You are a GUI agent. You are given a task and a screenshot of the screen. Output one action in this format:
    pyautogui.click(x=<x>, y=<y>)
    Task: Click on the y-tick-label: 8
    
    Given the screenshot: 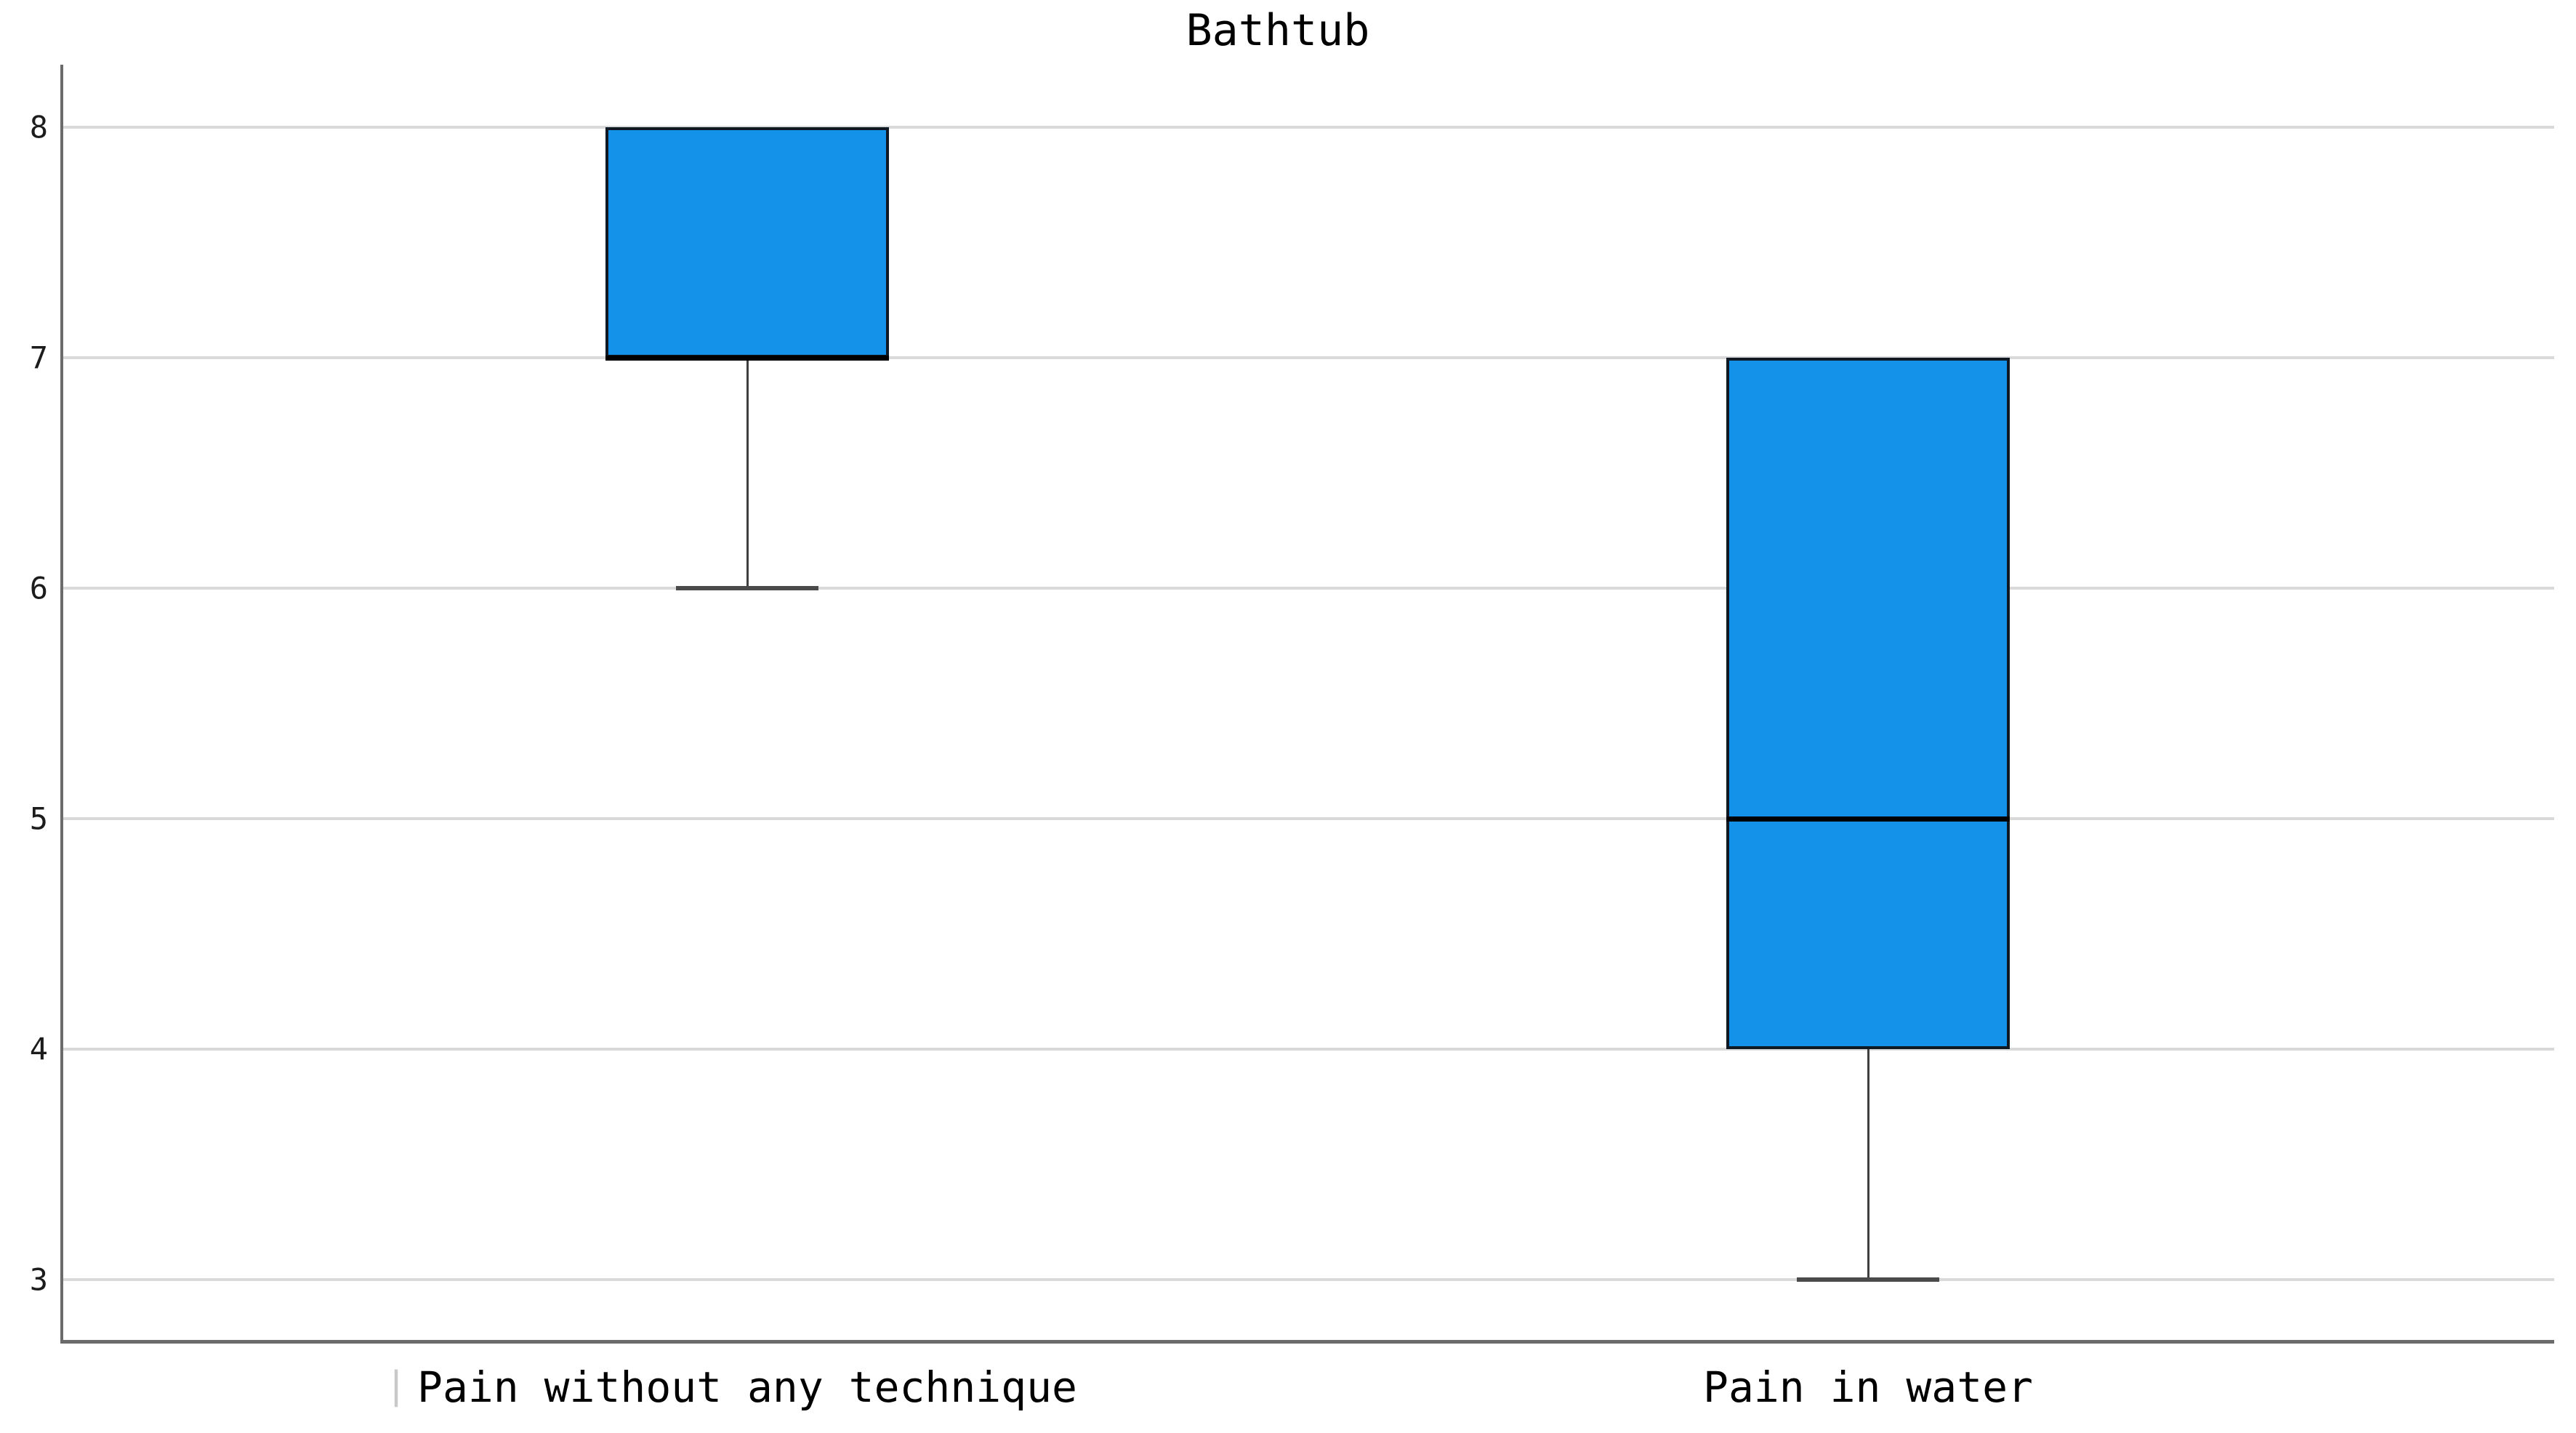 What is the action you would take?
    pyautogui.click(x=38, y=127)
    